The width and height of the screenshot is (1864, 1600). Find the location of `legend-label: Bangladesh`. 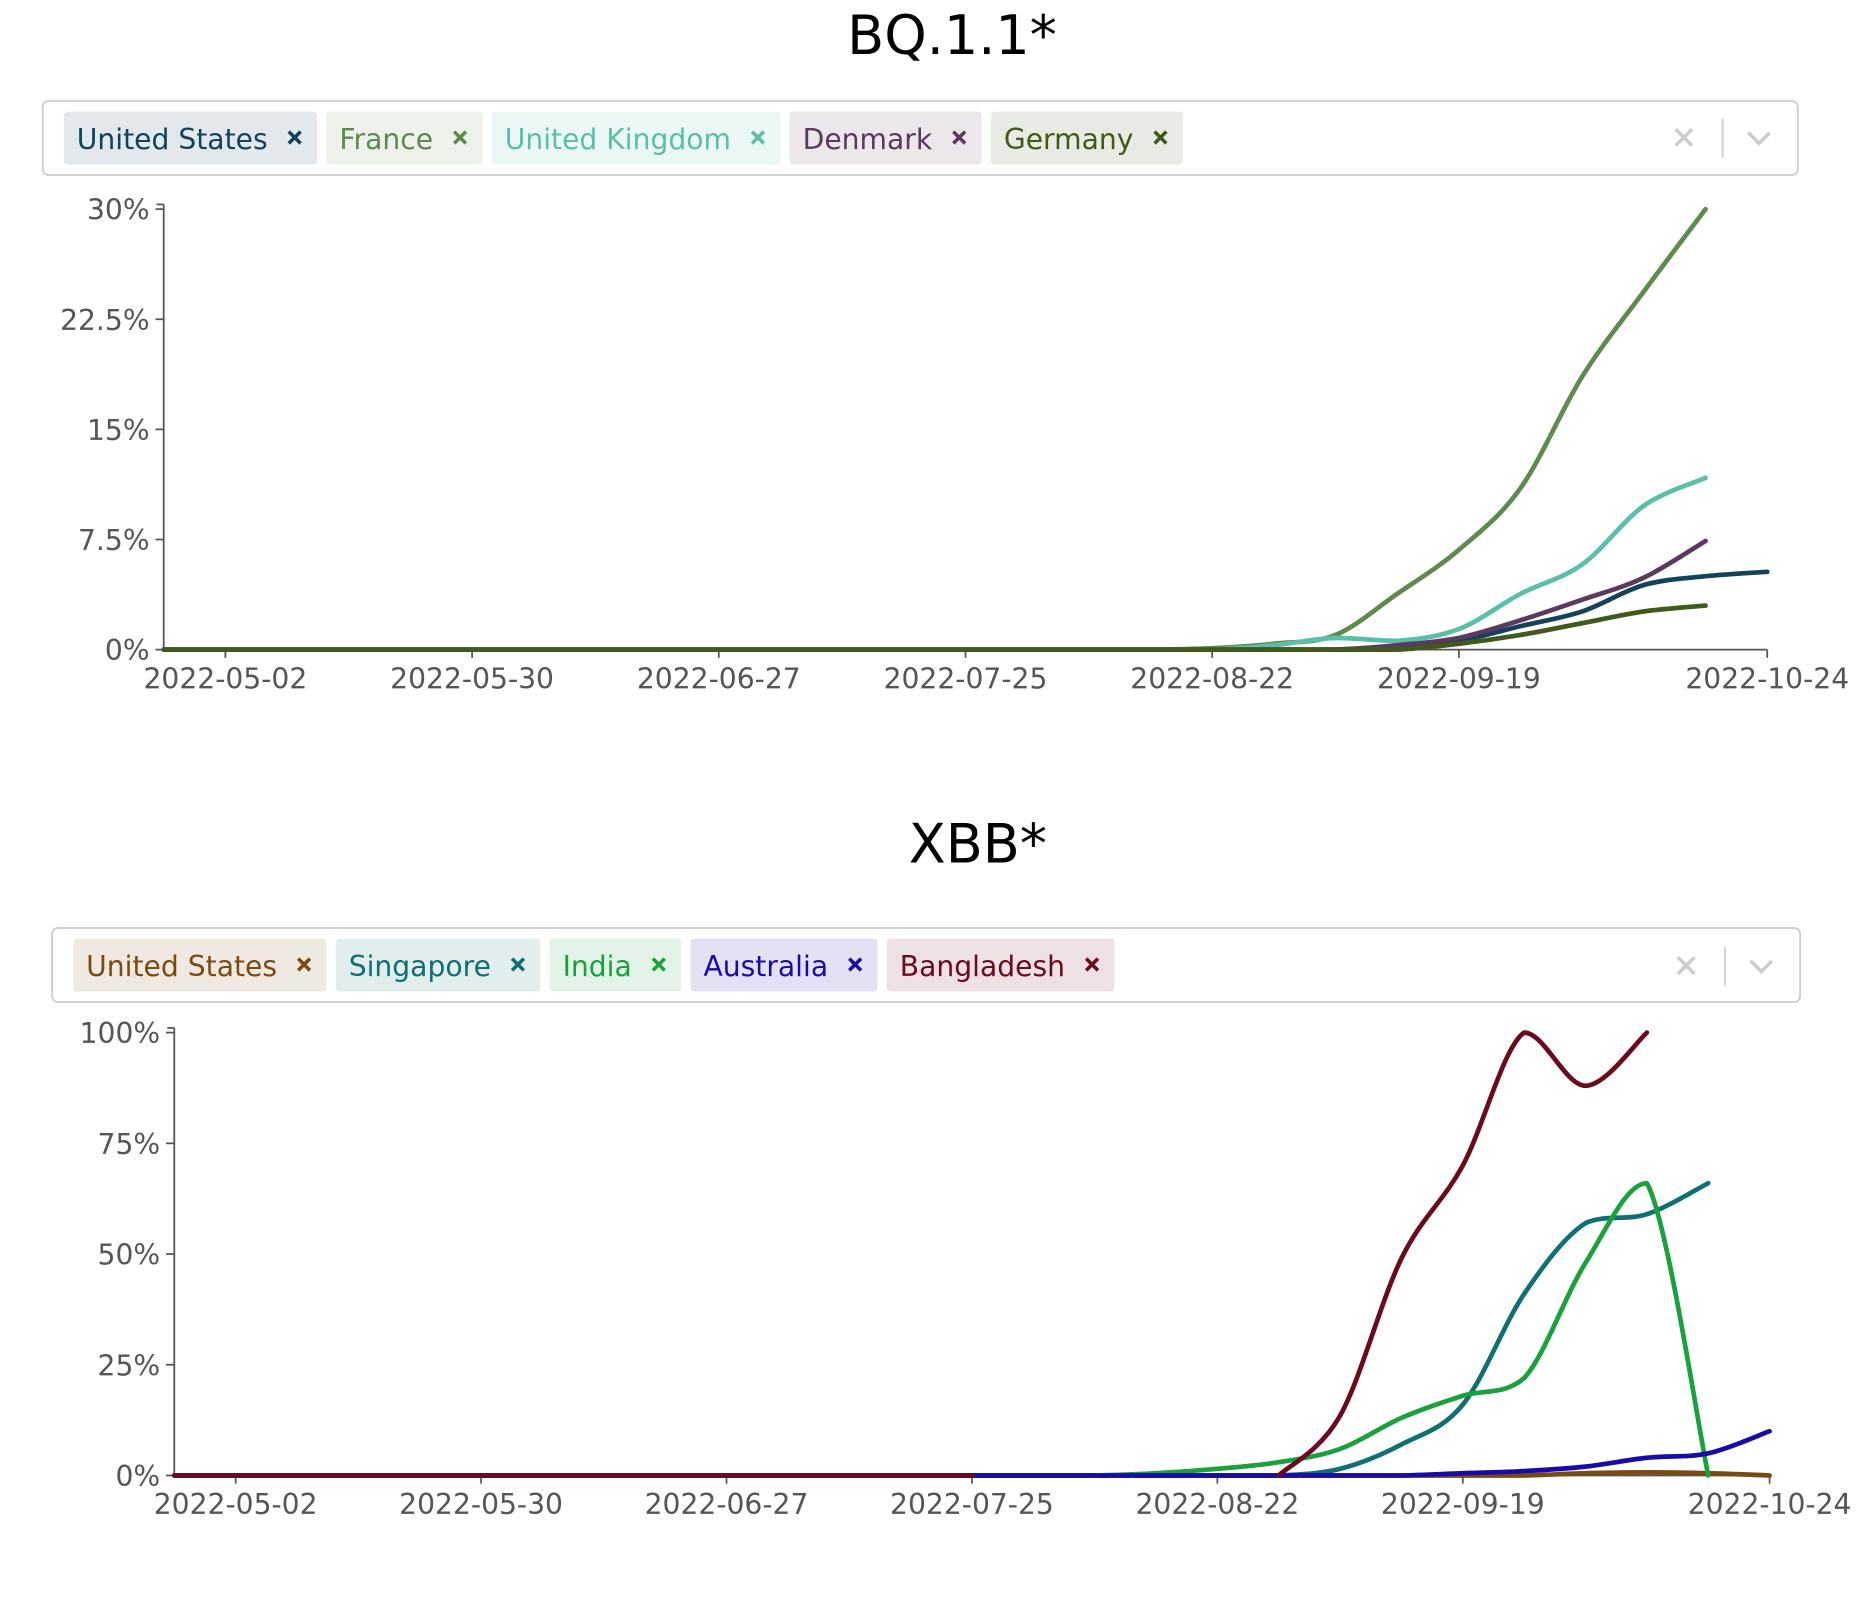

legend-label: Bangladesh is located at coordinates (982, 966).